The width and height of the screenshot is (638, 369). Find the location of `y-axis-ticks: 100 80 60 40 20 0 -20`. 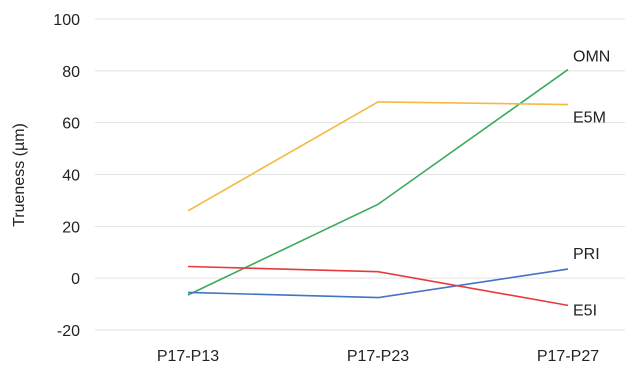

y-axis-ticks: 100 80 60 40 20 0 -20 is located at coordinates (66, 176).